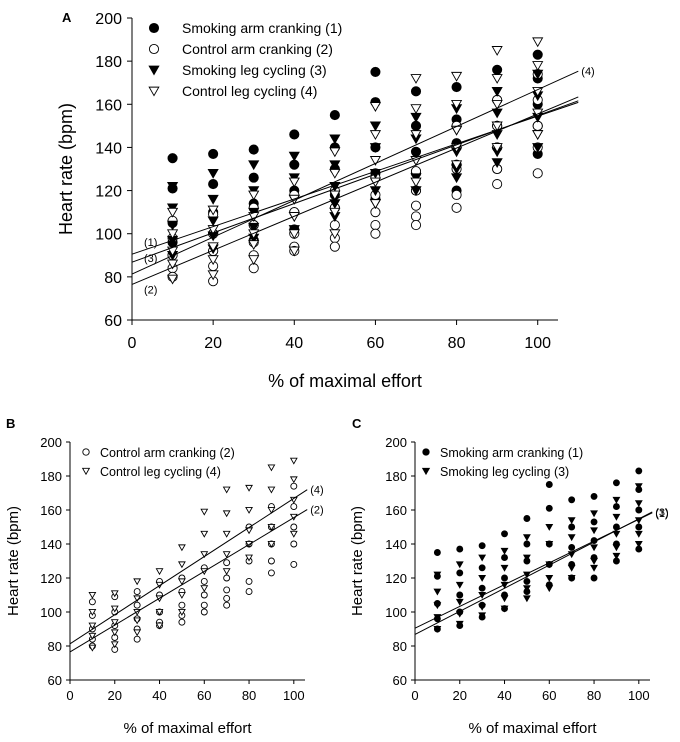 This screenshot has width=680, height=742. Describe the element at coordinates (160, 472) in the screenshot. I see `legend-label: Control leg cycling (4)` at that location.